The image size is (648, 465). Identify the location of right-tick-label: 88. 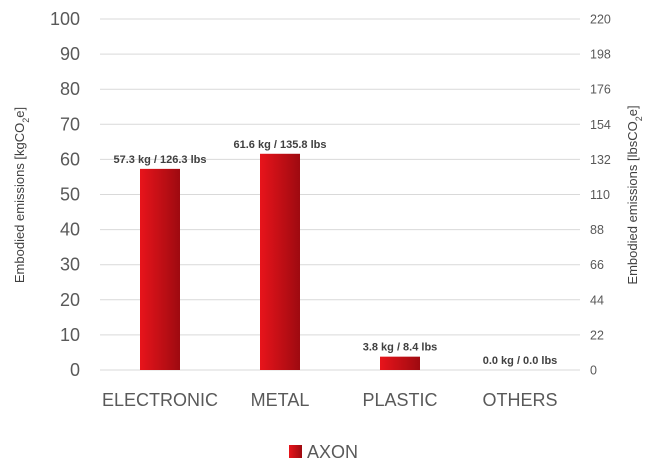
(597, 230).